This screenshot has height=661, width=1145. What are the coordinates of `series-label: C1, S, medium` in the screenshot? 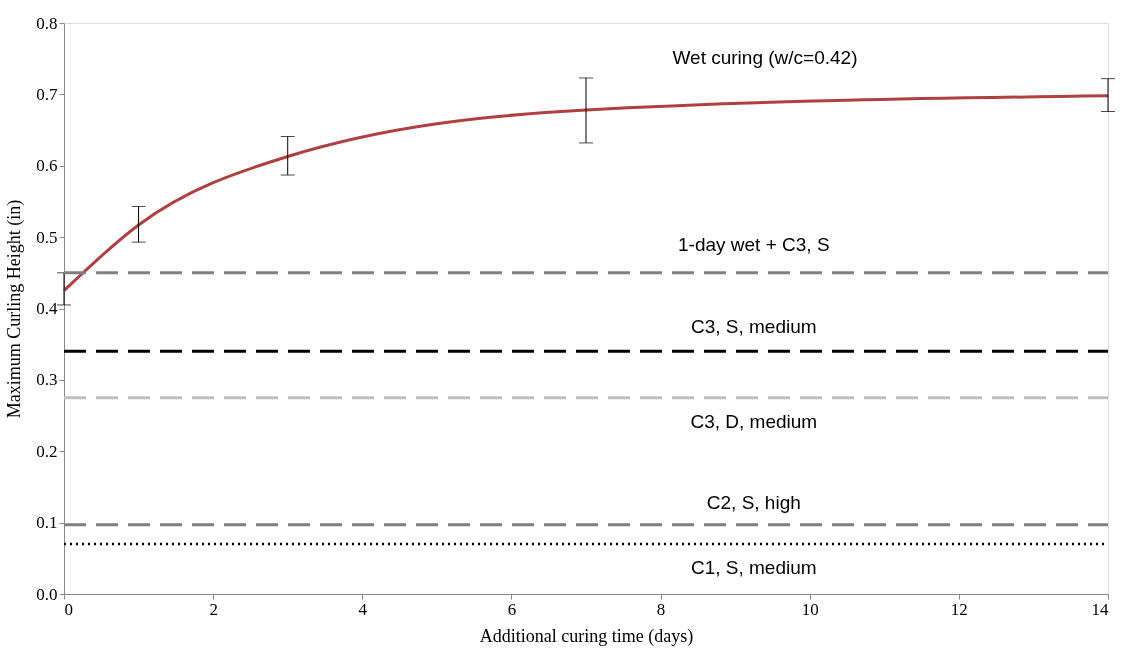 It's located at (753, 568).